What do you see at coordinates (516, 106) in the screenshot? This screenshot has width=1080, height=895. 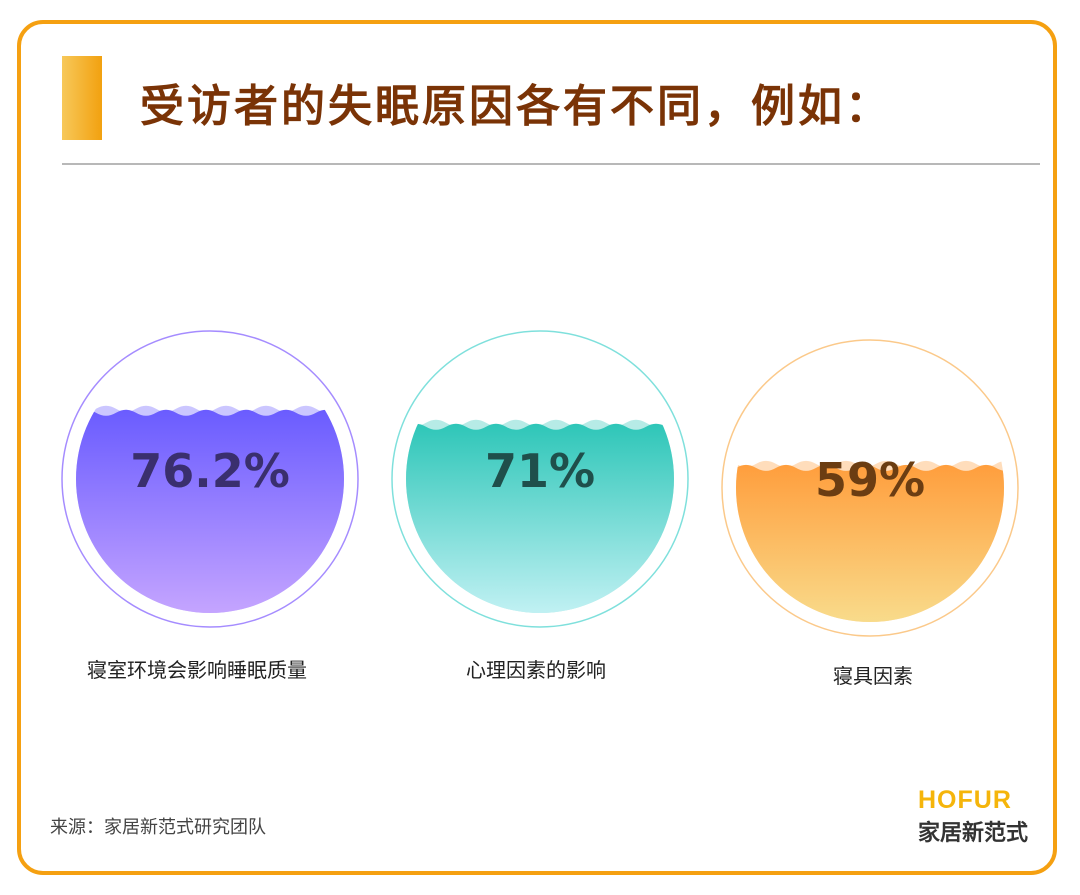 I see `page-title: 受访者的失眠原因各有不同，例如：` at bounding box center [516, 106].